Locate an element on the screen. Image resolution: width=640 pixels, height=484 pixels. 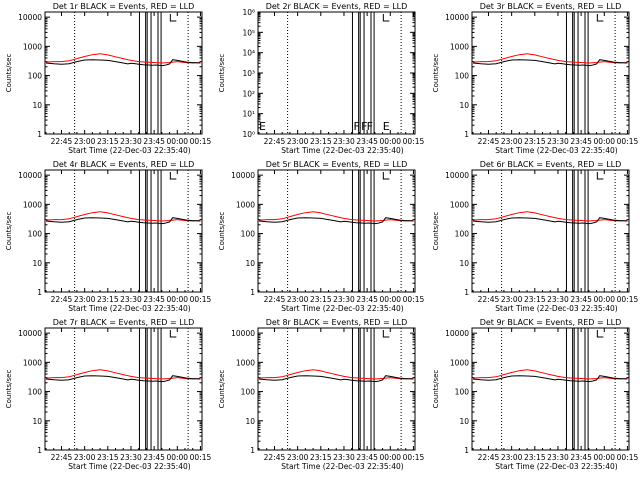
y-tick-label: 10⁶ is located at coordinates (248, 12).